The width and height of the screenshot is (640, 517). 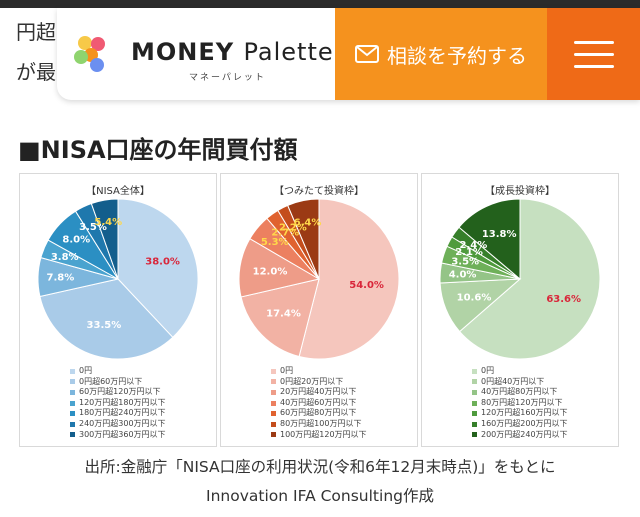 I want to click on pie-slice-label: 3.5%, so click(x=465, y=261).